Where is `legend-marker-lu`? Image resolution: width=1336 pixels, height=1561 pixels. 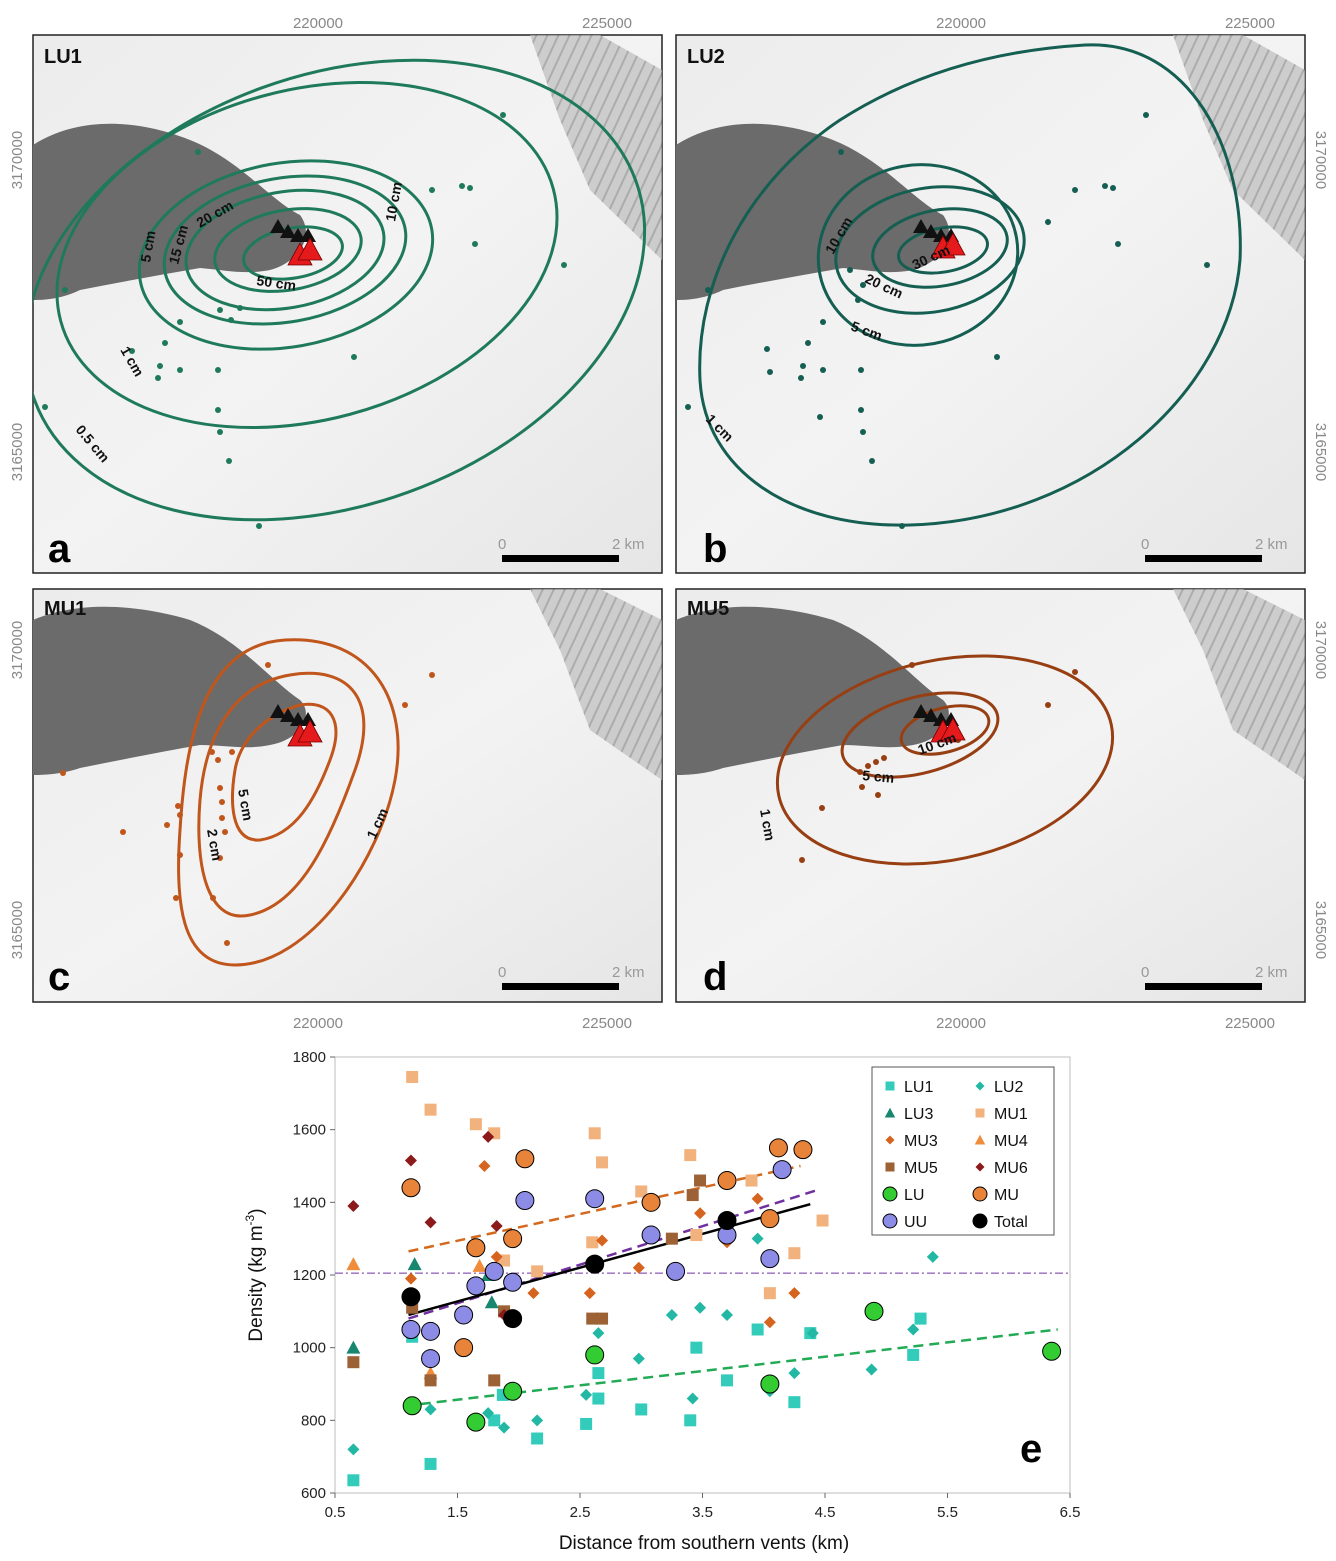 legend-marker-lu is located at coordinates (890, 1194).